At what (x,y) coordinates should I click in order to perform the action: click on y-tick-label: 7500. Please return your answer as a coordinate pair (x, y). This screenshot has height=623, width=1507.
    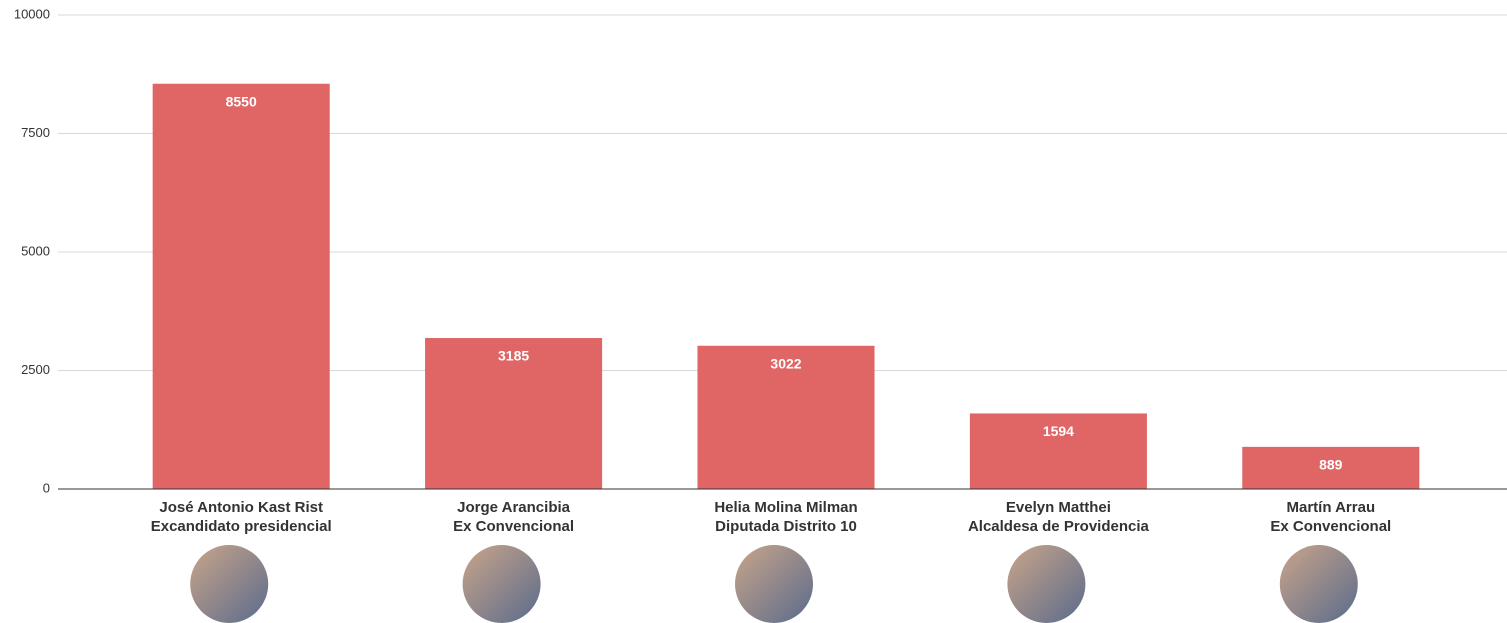
    Looking at the image, I should click on (35, 132).